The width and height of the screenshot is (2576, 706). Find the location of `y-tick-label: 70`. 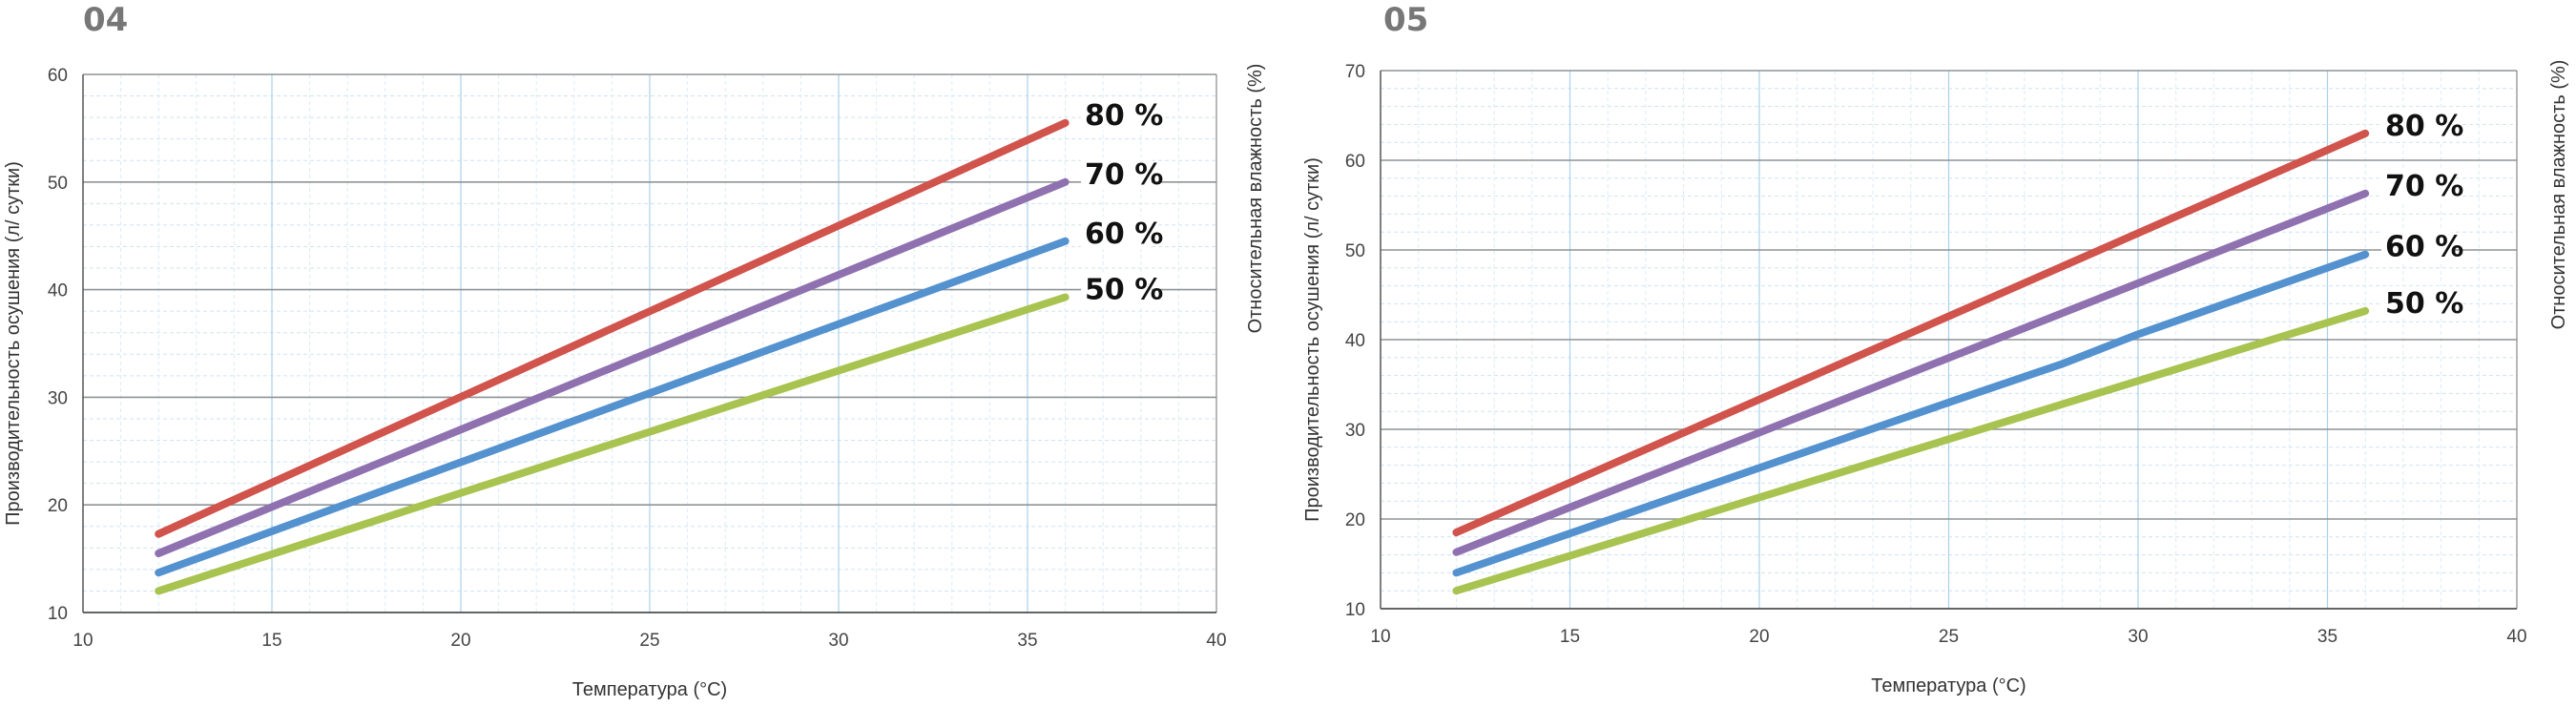

y-tick-label: 70 is located at coordinates (1355, 72).